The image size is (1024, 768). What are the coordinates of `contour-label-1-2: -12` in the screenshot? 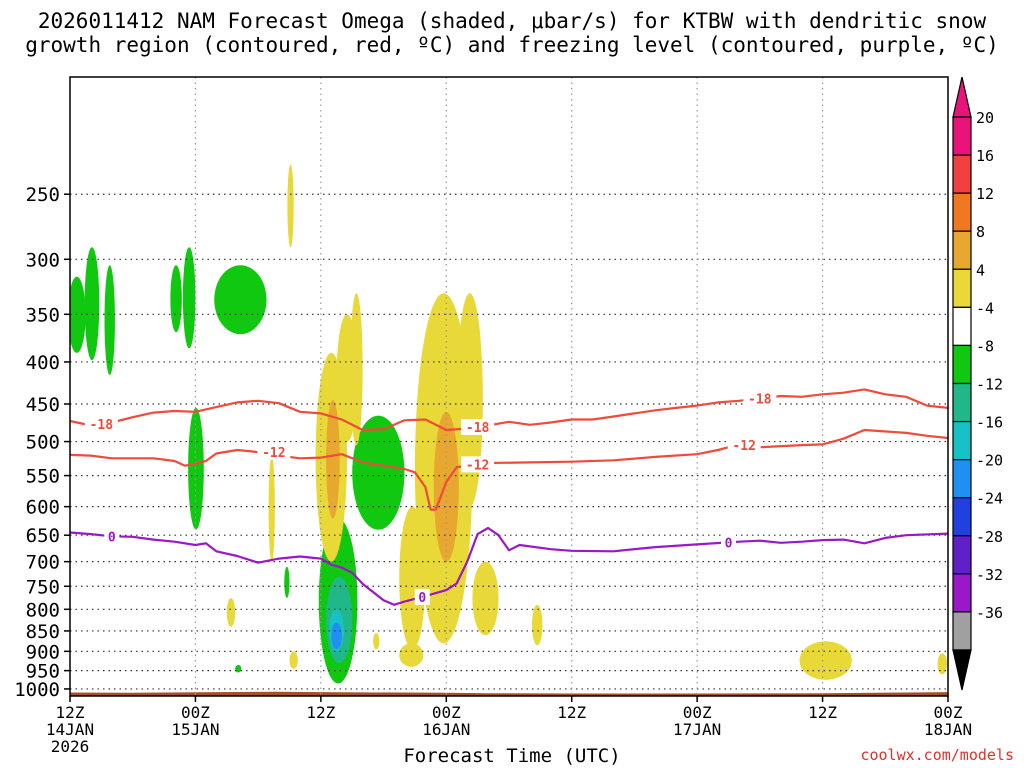 It's located at (743, 446).